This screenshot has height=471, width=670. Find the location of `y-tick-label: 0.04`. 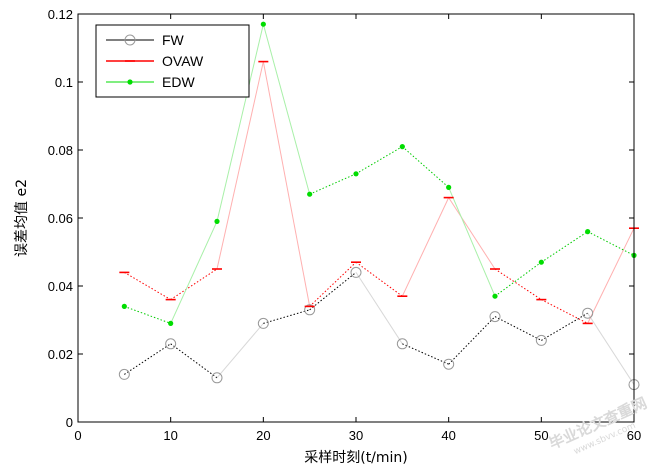

y-tick-label: 0.04 is located at coordinates (60, 286).